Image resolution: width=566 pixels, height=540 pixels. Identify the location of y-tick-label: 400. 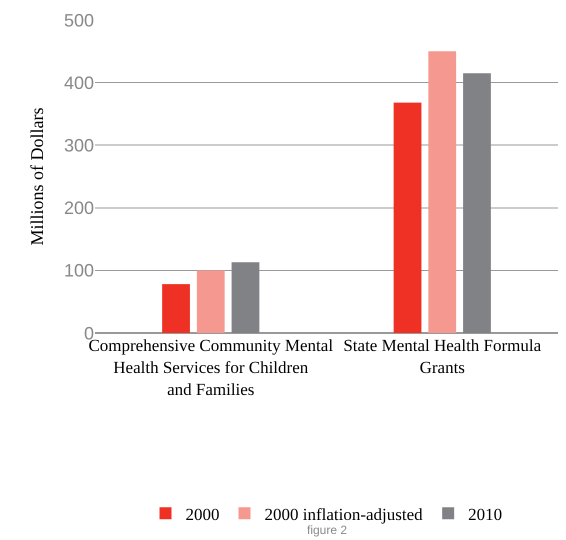
(79, 82).